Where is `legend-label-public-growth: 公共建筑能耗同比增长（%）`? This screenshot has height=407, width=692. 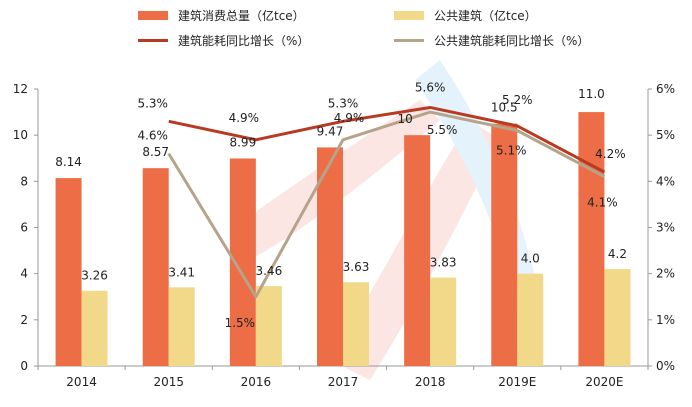
legend-label-public-growth: 公共建筑能耗同比增长（%） is located at coordinates (512, 41).